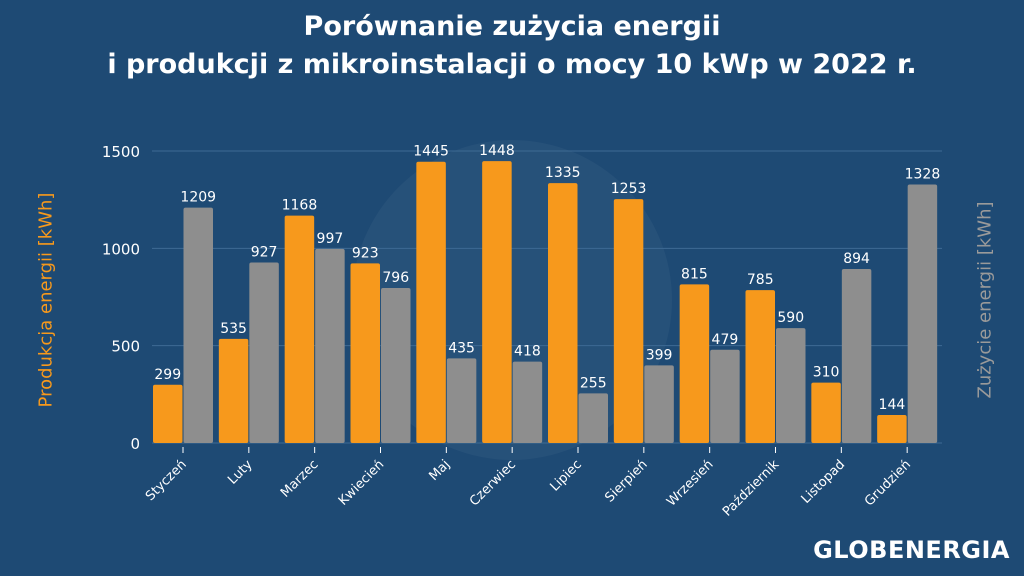 Image resolution: width=1024 pixels, height=576 pixels. Describe the element at coordinates (497, 151) in the screenshot. I see `data-label: 1448` at that location.